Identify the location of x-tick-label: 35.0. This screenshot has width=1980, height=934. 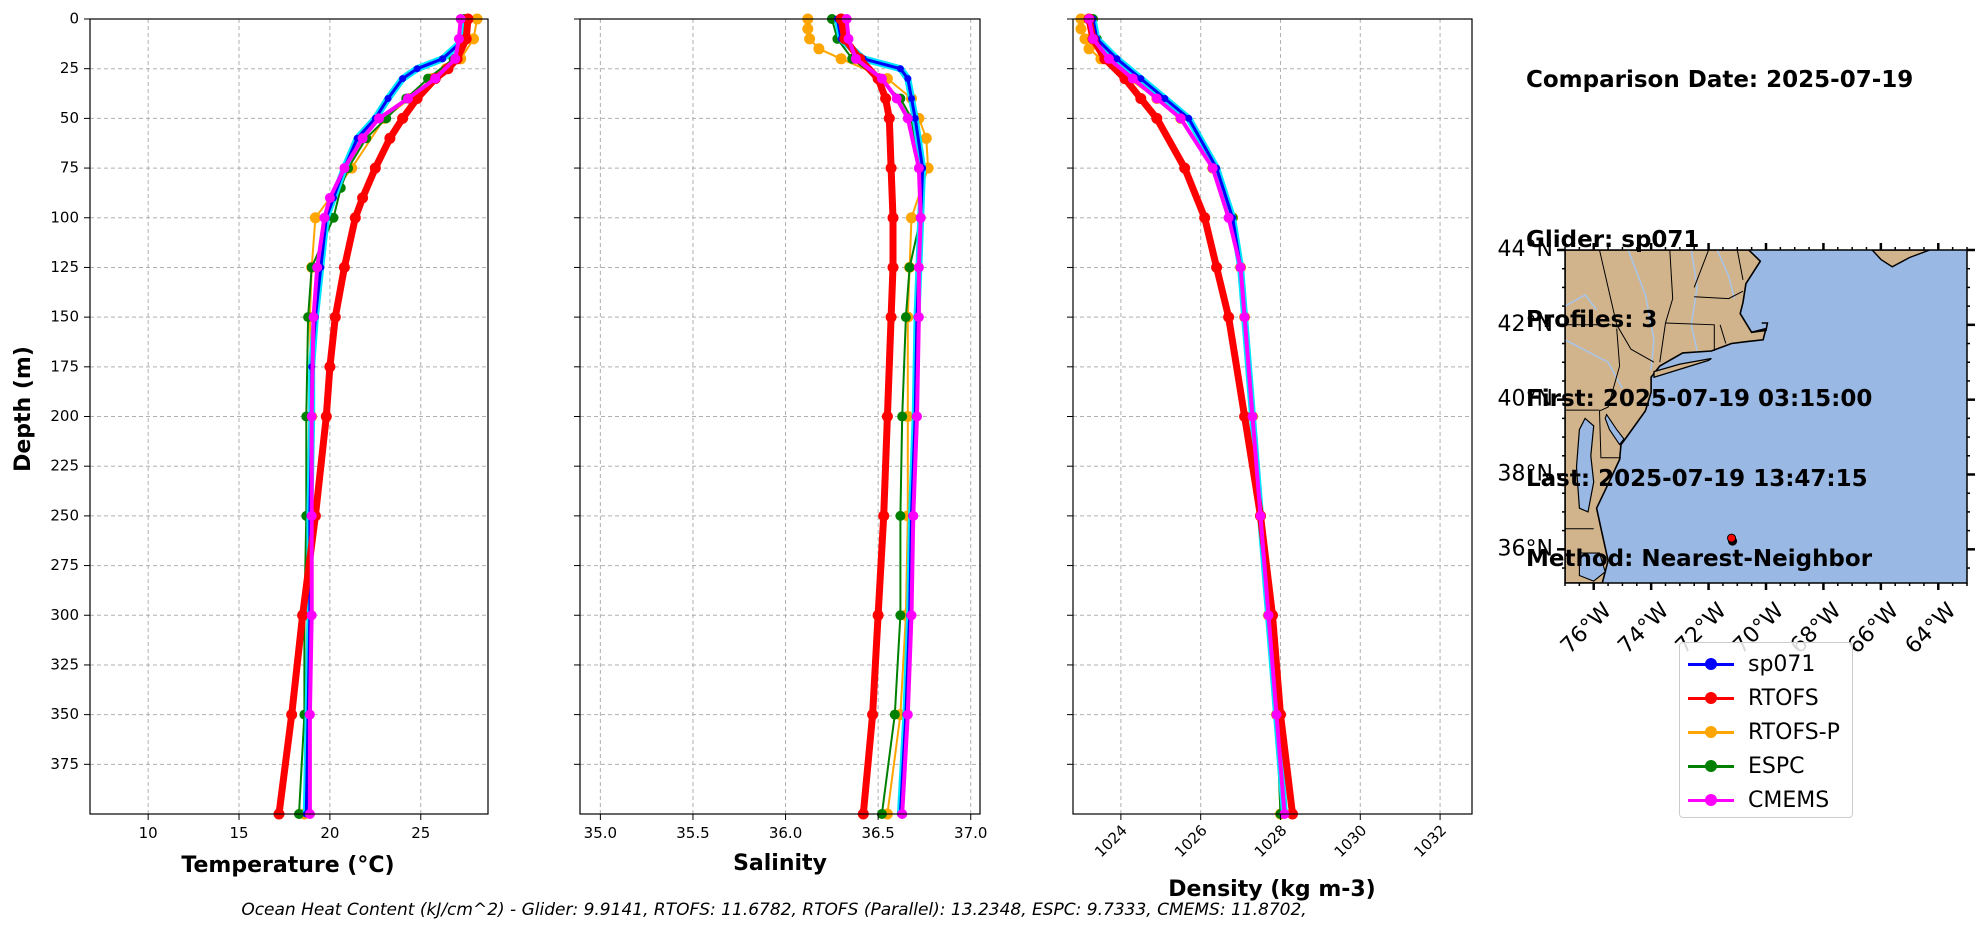
(600, 833).